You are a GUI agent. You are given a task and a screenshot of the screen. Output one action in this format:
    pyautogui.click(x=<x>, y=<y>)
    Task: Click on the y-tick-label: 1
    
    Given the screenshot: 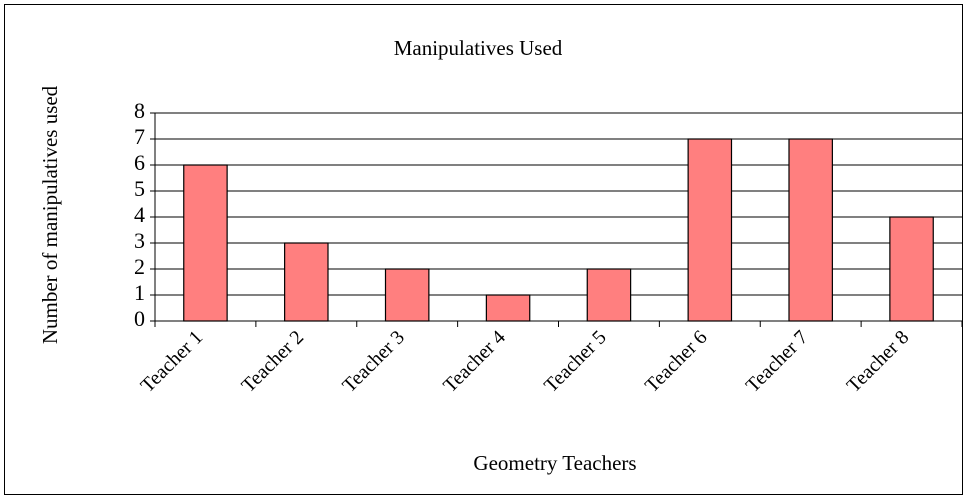 What is the action you would take?
    pyautogui.click(x=139, y=292)
    